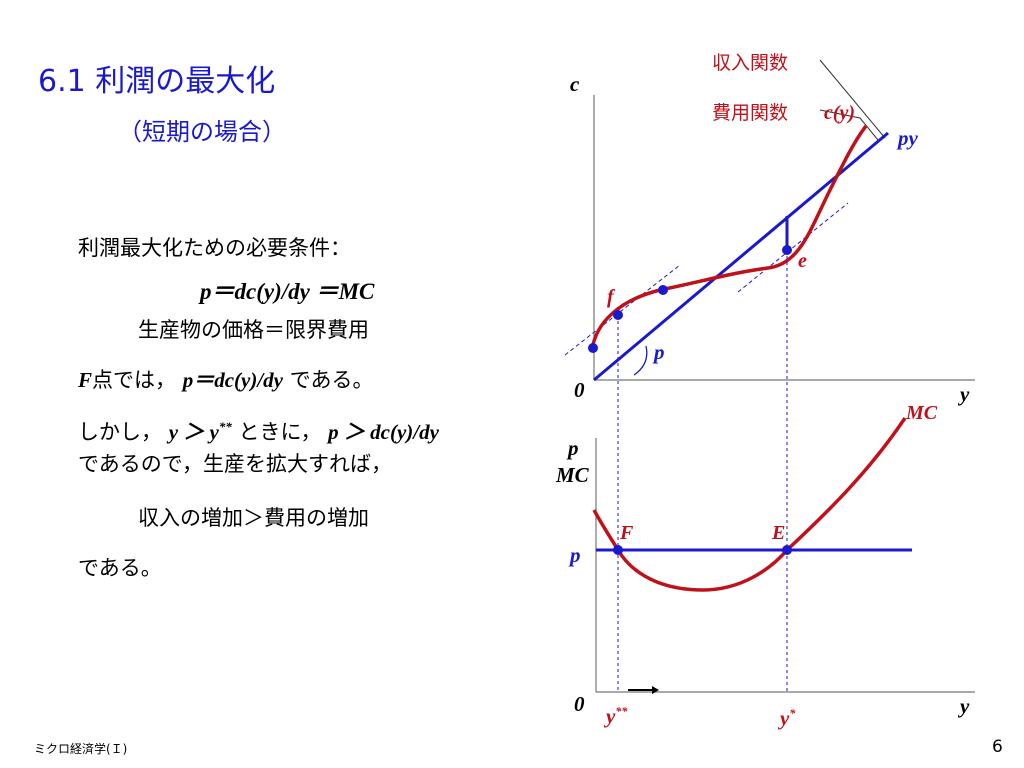 This screenshot has height=768, width=1024. I want to click on cost-curve-label: c(y), so click(840, 113).